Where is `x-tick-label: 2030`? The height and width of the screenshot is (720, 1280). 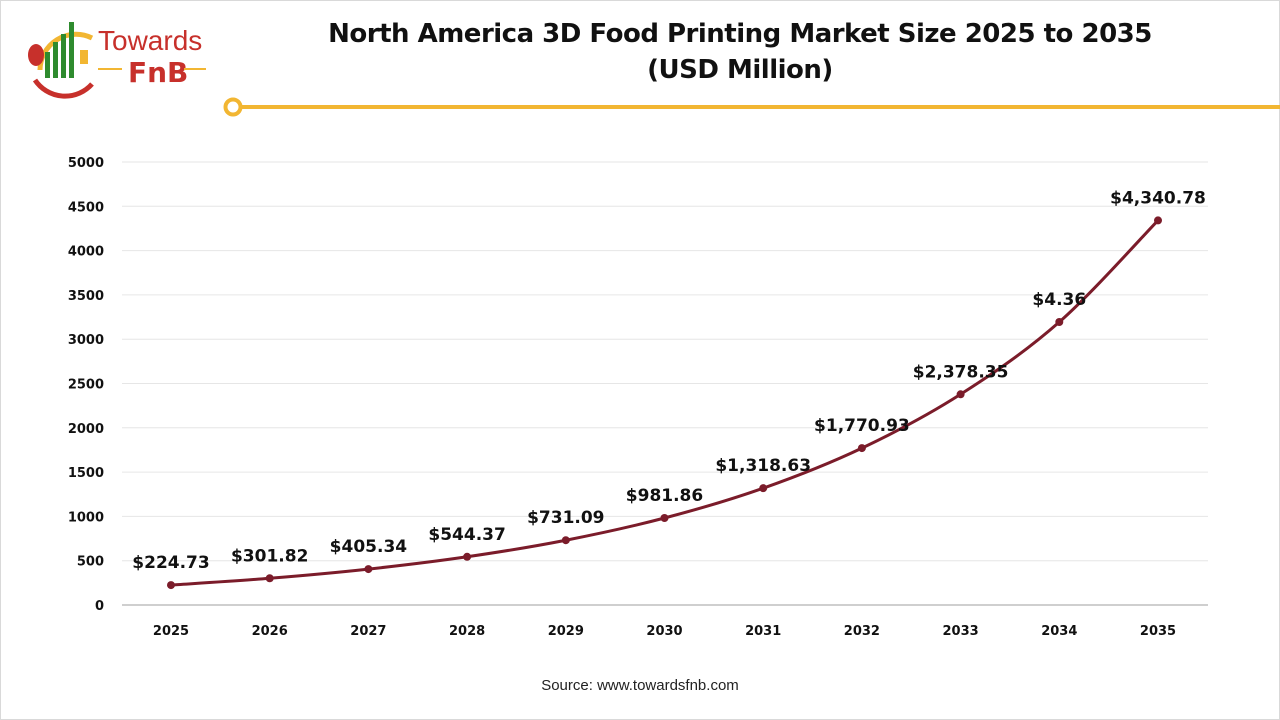 x-tick-label: 2030 is located at coordinates (664, 631).